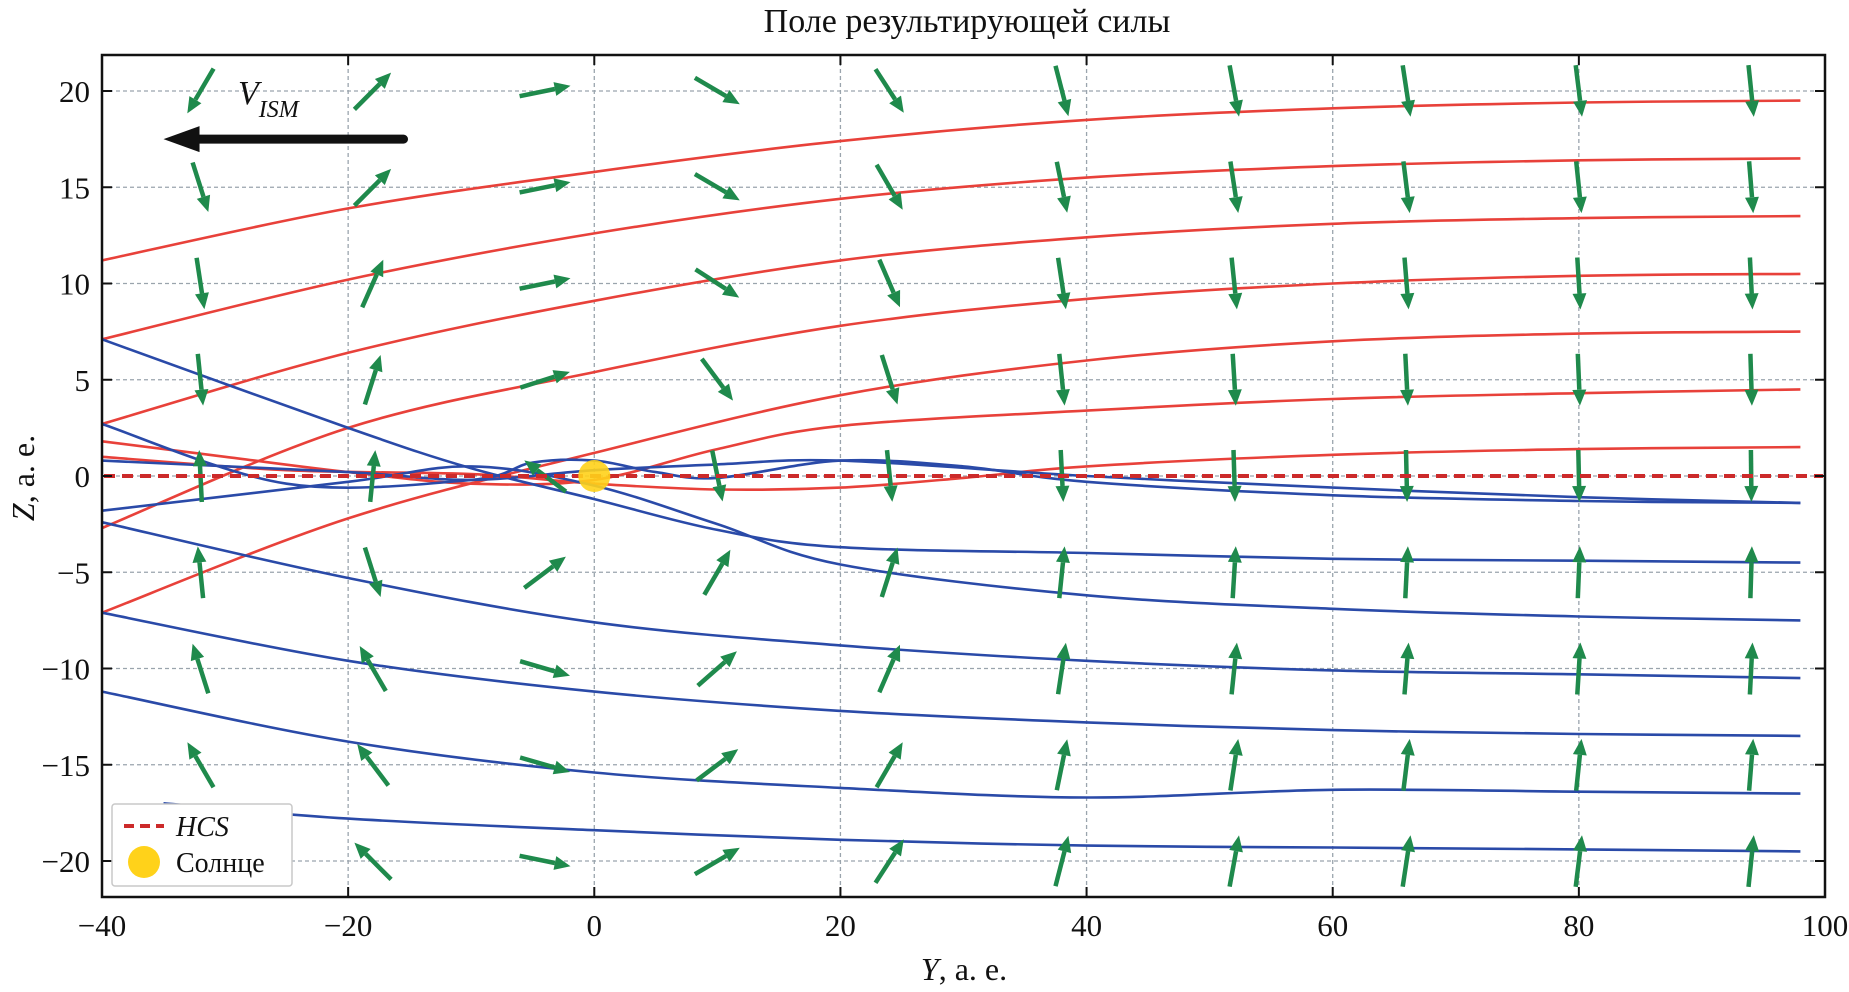 Image resolution: width=1849 pixels, height=992 pixels. What do you see at coordinates (594, 476) in the screenshot?
I see `sun-marker` at bounding box center [594, 476].